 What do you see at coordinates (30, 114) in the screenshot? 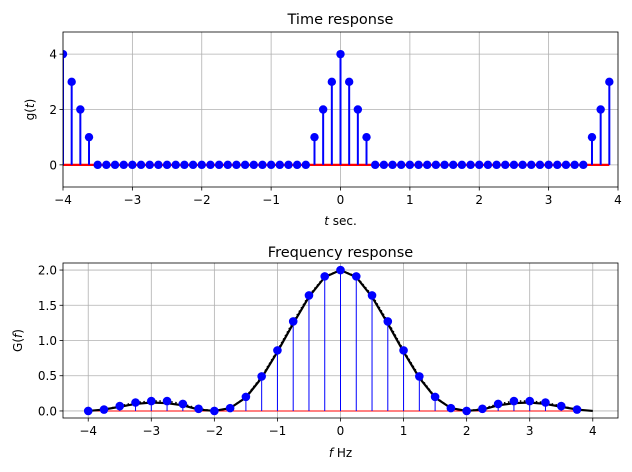
I see `axis-label-text: g(` at bounding box center [30, 114].